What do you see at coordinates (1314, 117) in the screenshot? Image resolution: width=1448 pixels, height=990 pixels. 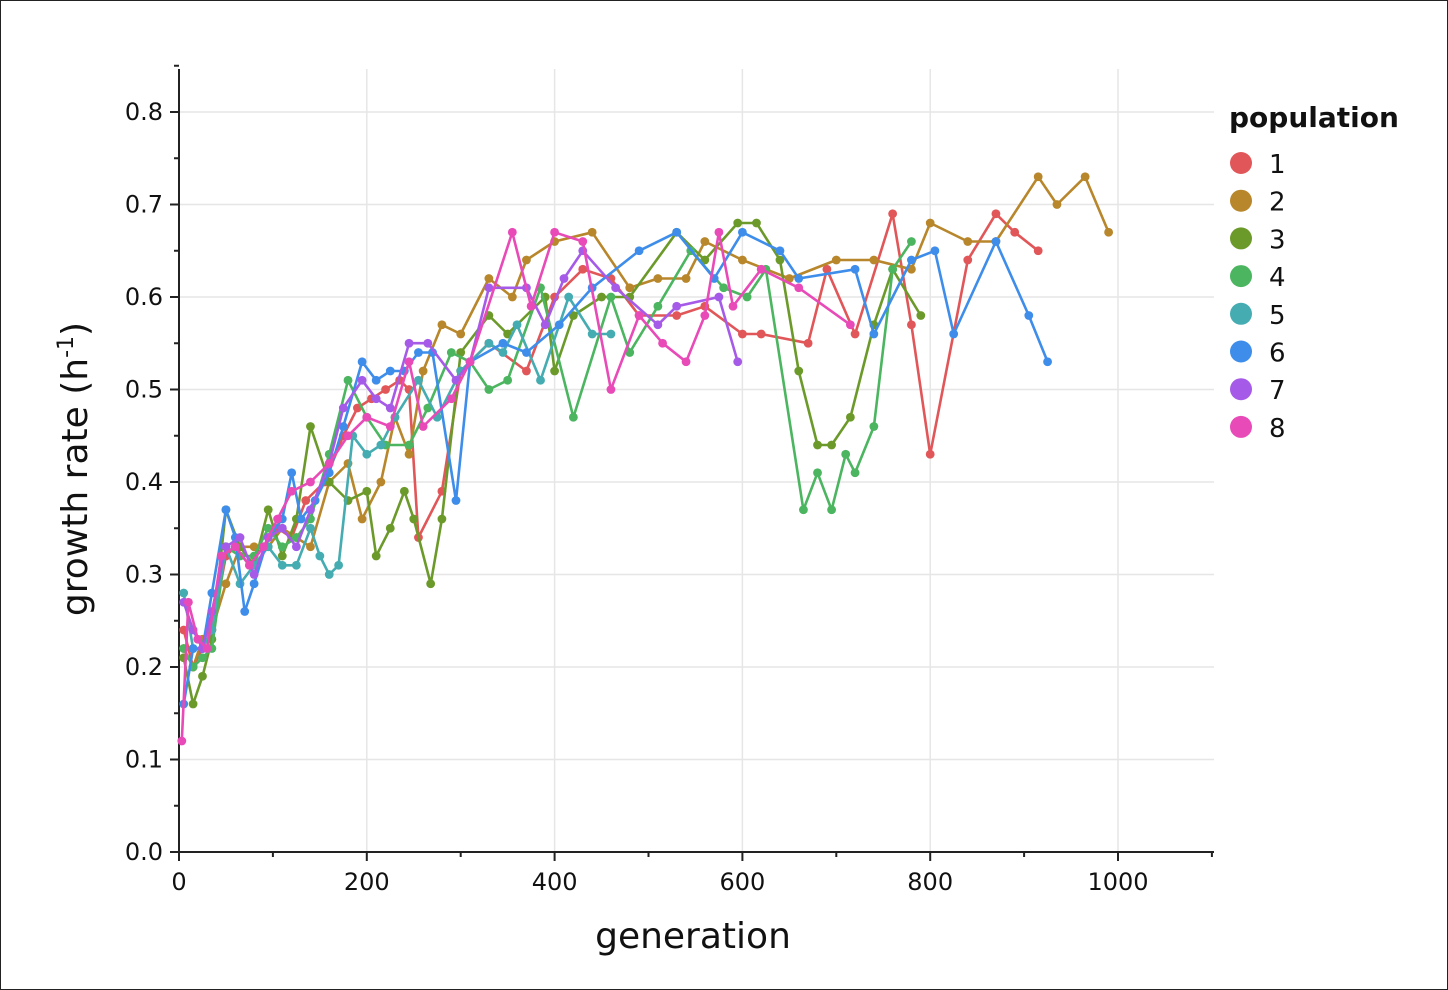 I see `legend-title: population` at bounding box center [1314, 117].